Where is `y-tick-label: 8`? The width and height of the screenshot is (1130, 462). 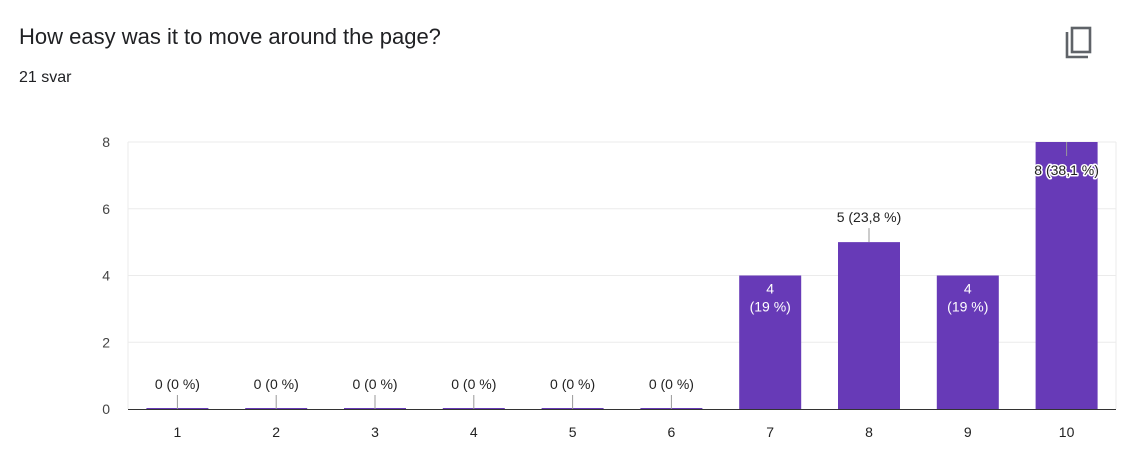 y-tick-label: 8 is located at coordinates (106, 142).